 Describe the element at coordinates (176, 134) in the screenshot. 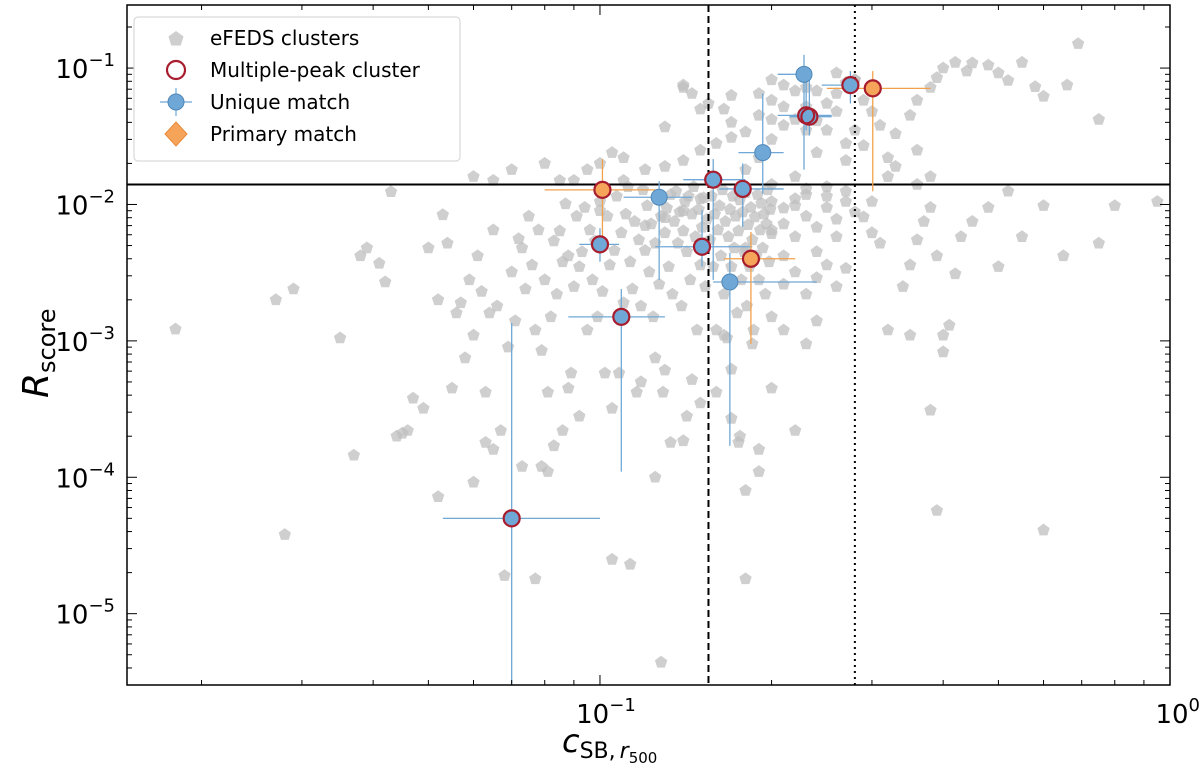

I see `legend-diamond-icon` at that location.